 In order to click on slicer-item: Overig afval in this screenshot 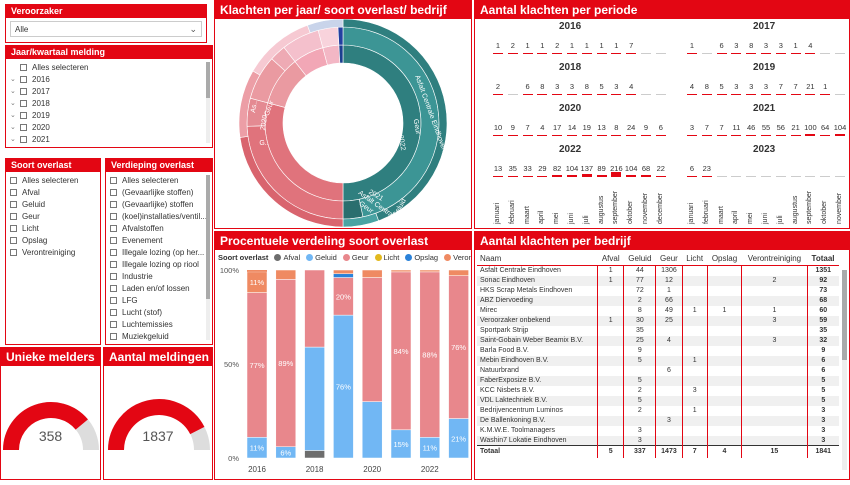, I will do `click(159, 343)`.